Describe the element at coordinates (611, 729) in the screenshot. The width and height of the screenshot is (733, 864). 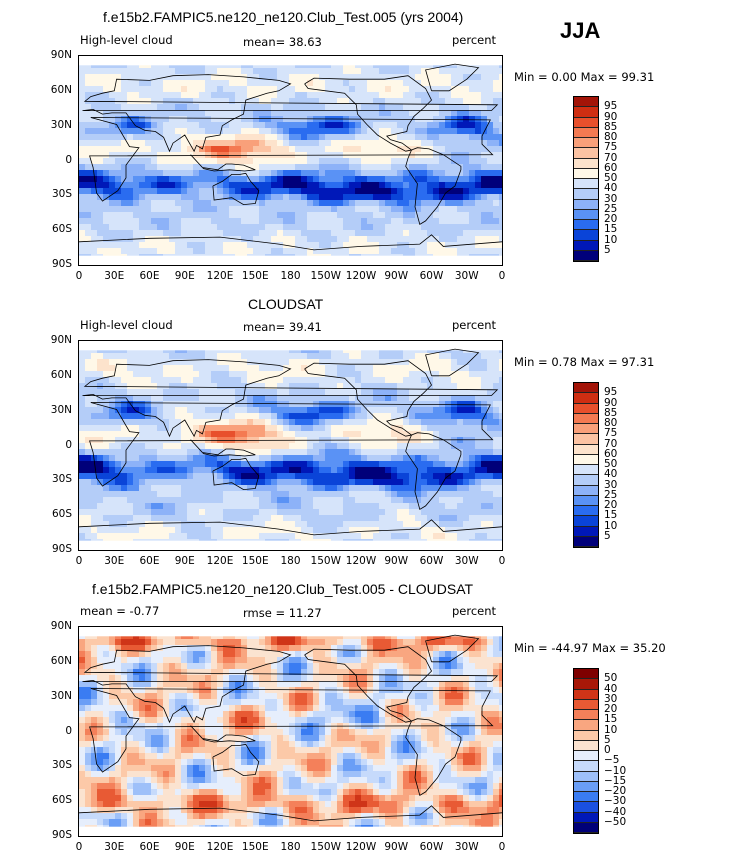
I see `colorbar-level-label: 10` at that location.